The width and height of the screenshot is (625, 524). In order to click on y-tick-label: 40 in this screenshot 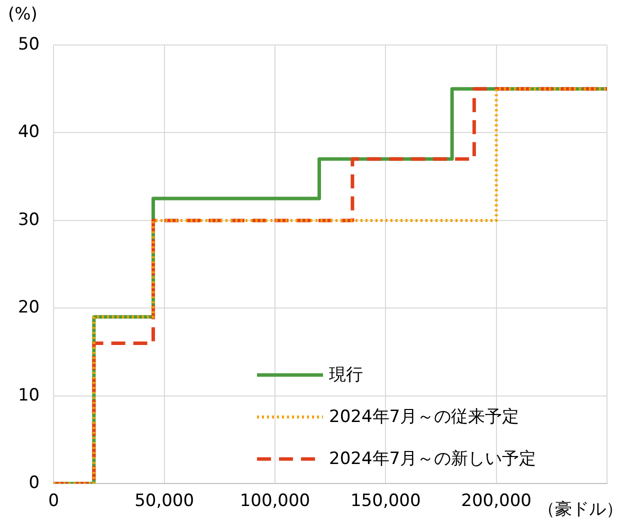, I will do `click(29, 132)`.